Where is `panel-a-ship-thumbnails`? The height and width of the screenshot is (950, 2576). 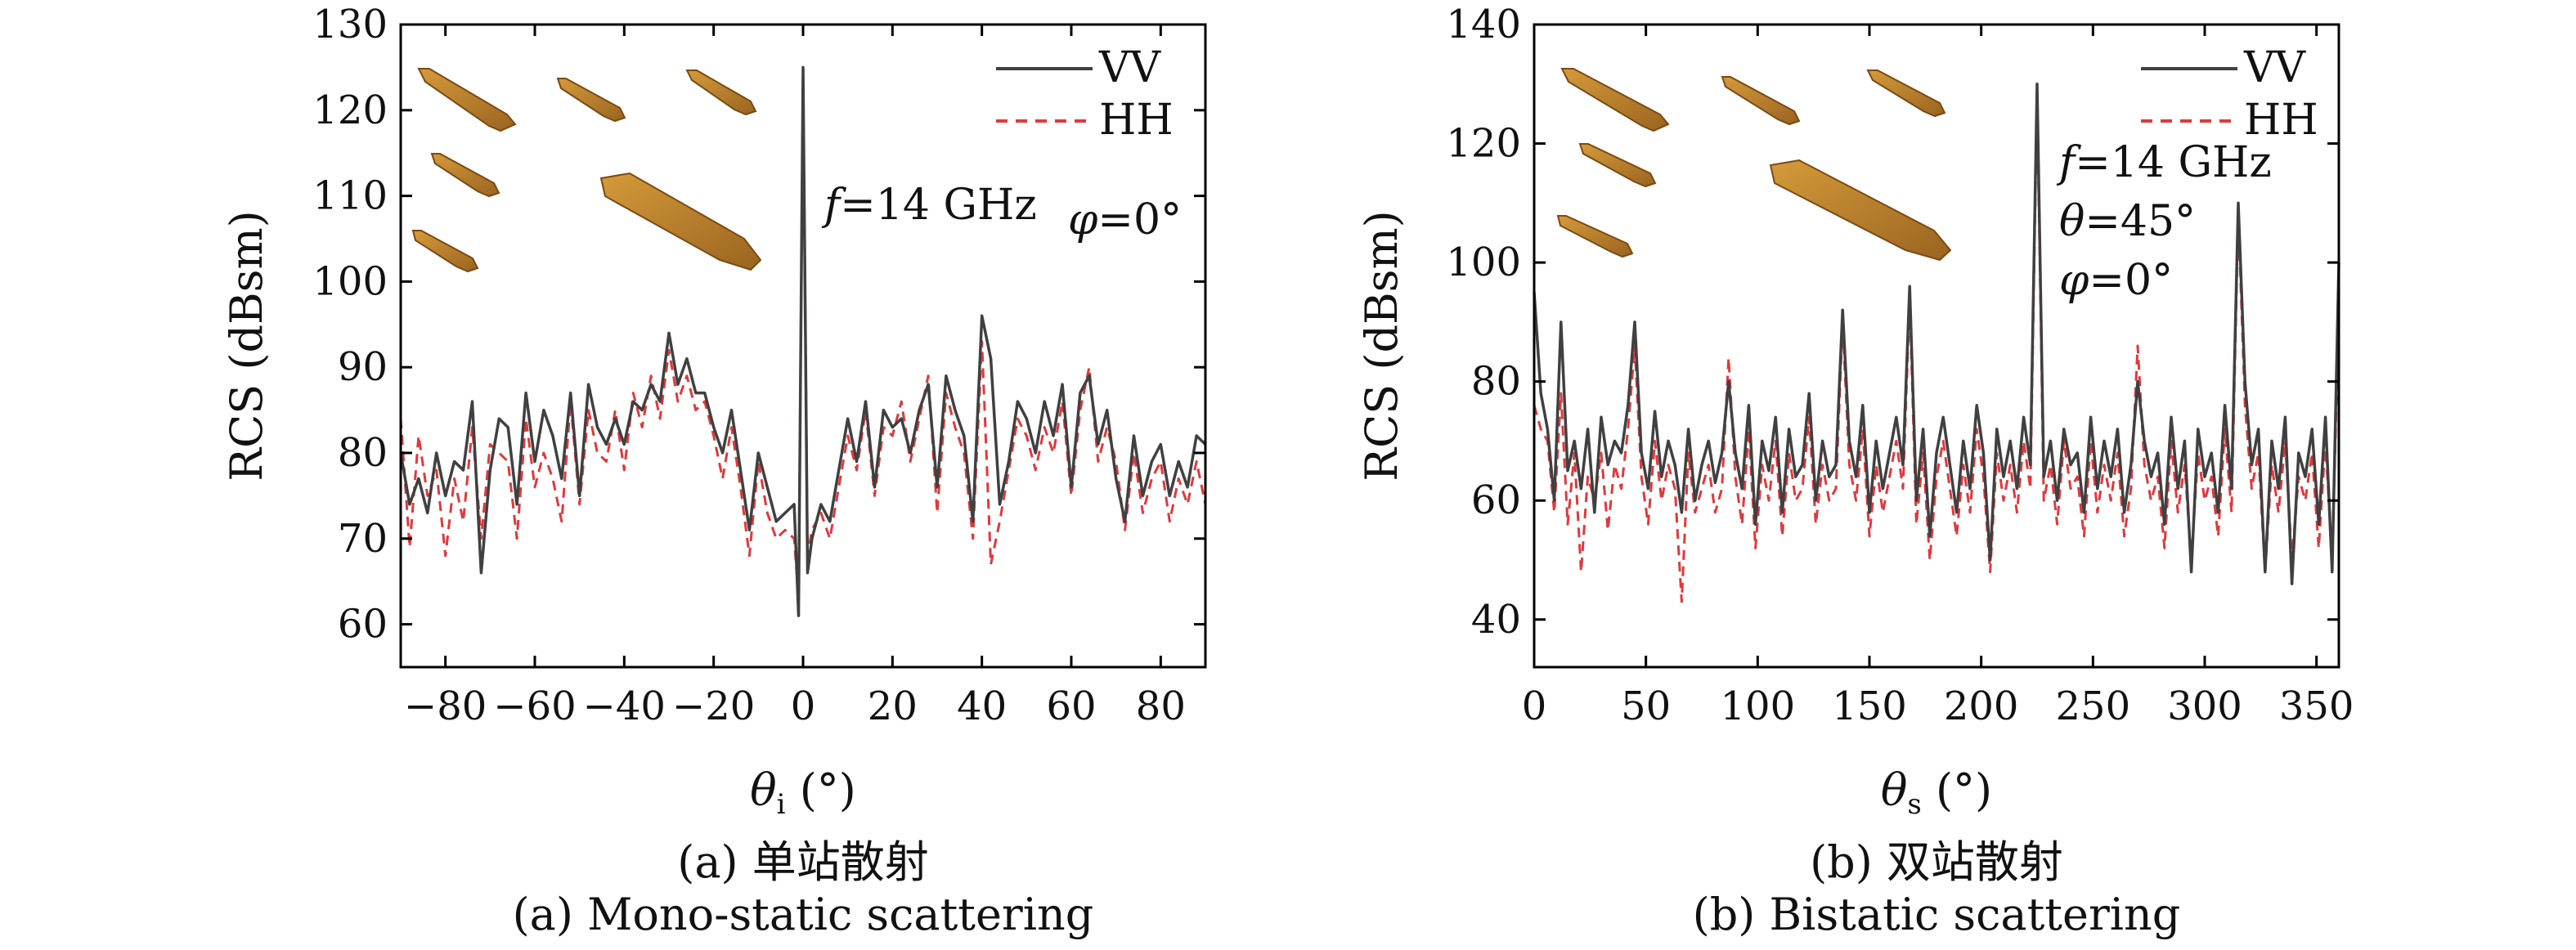 panel-a-ship-thumbnails is located at coordinates (586, 170).